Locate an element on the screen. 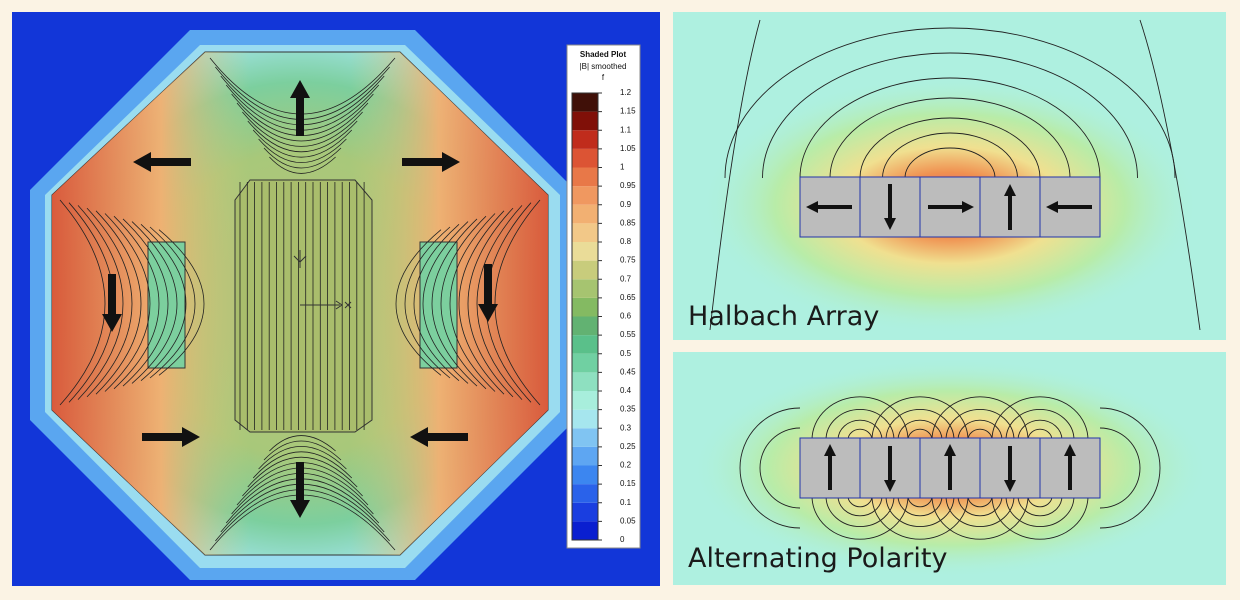  colorbar-tick-label: 0.35 is located at coordinates (628, 409).